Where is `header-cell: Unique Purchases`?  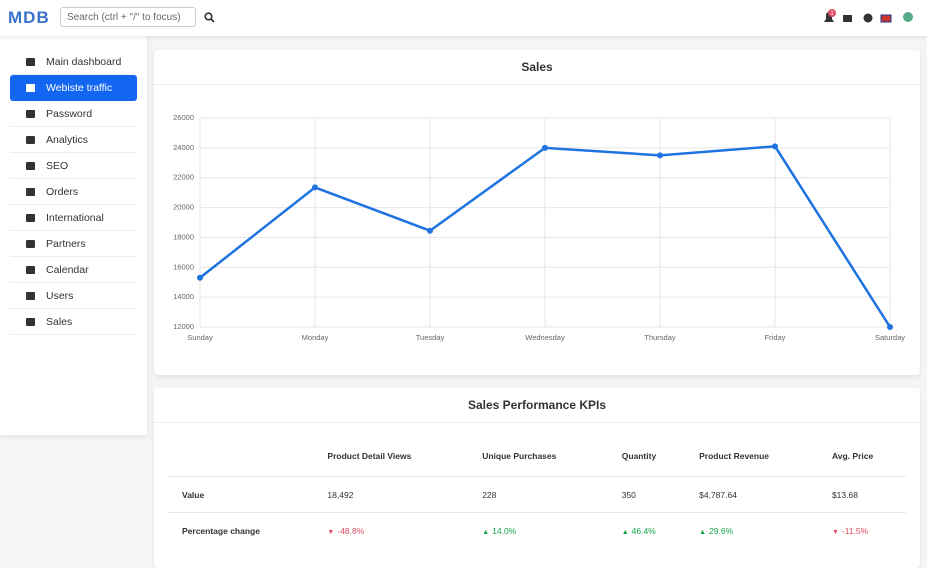 header-cell: Unique Purchases is located at coordinates (519, 456).